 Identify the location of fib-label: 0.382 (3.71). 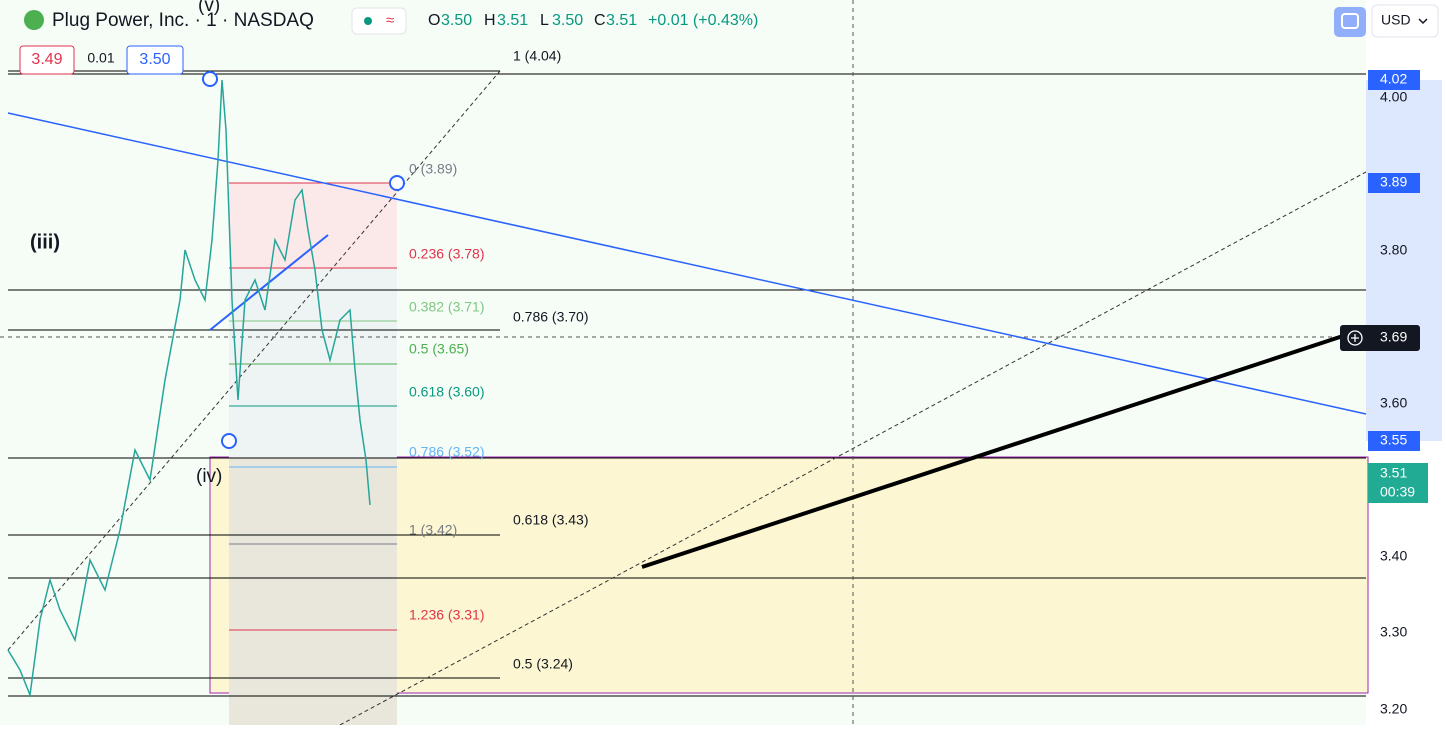
(447, 307).